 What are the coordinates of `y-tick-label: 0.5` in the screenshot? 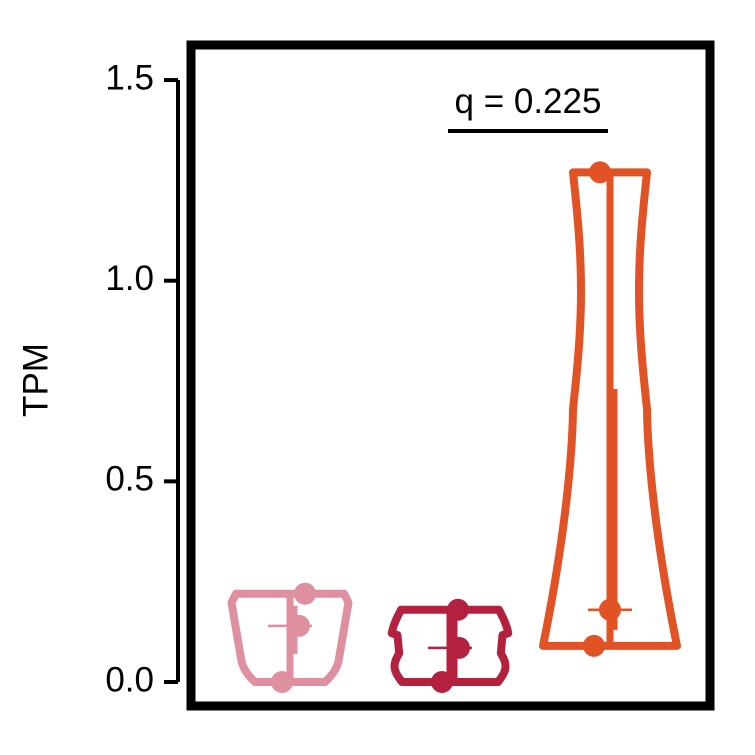 It's located at (129, 479).